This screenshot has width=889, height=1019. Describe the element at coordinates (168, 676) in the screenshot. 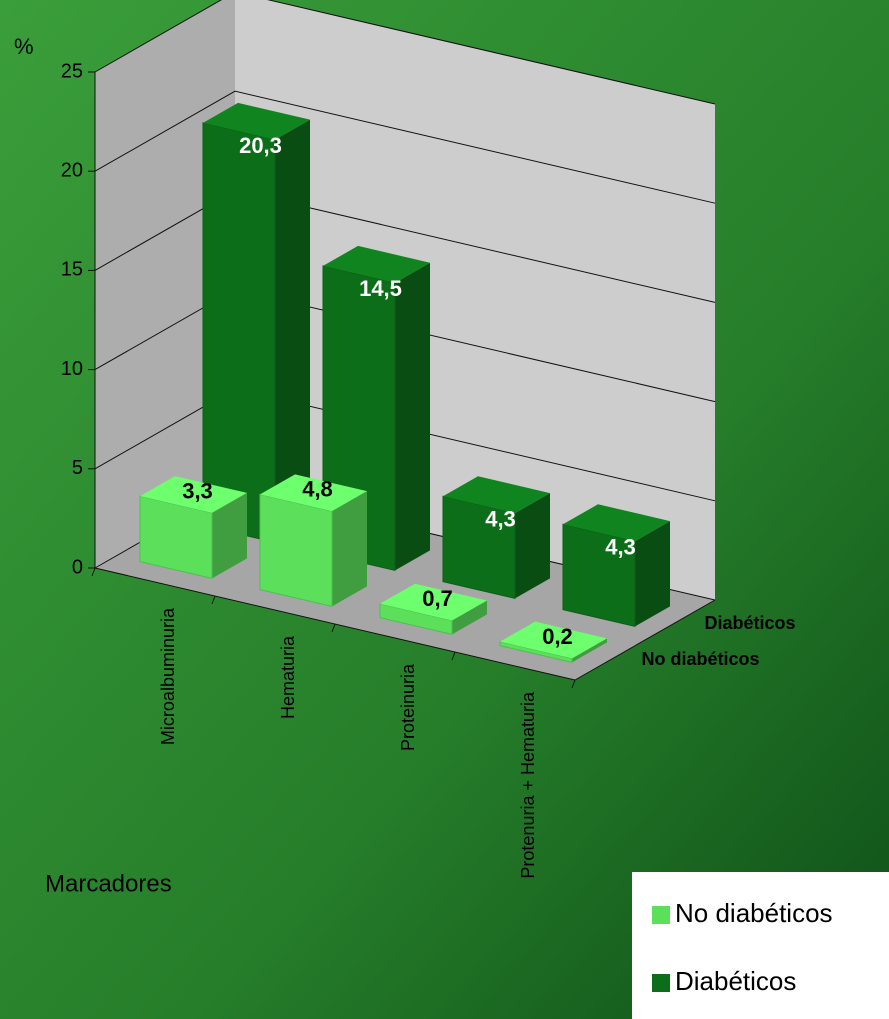

I see `x-tick-label: Microalbuminuria` at that location.